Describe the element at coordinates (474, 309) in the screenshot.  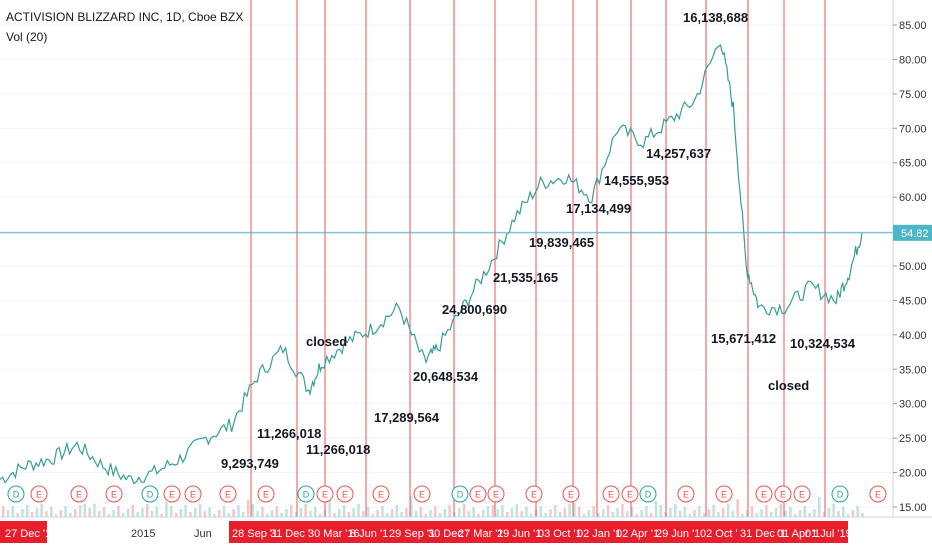
I see `annotation-6: 24,800,690` at that location.